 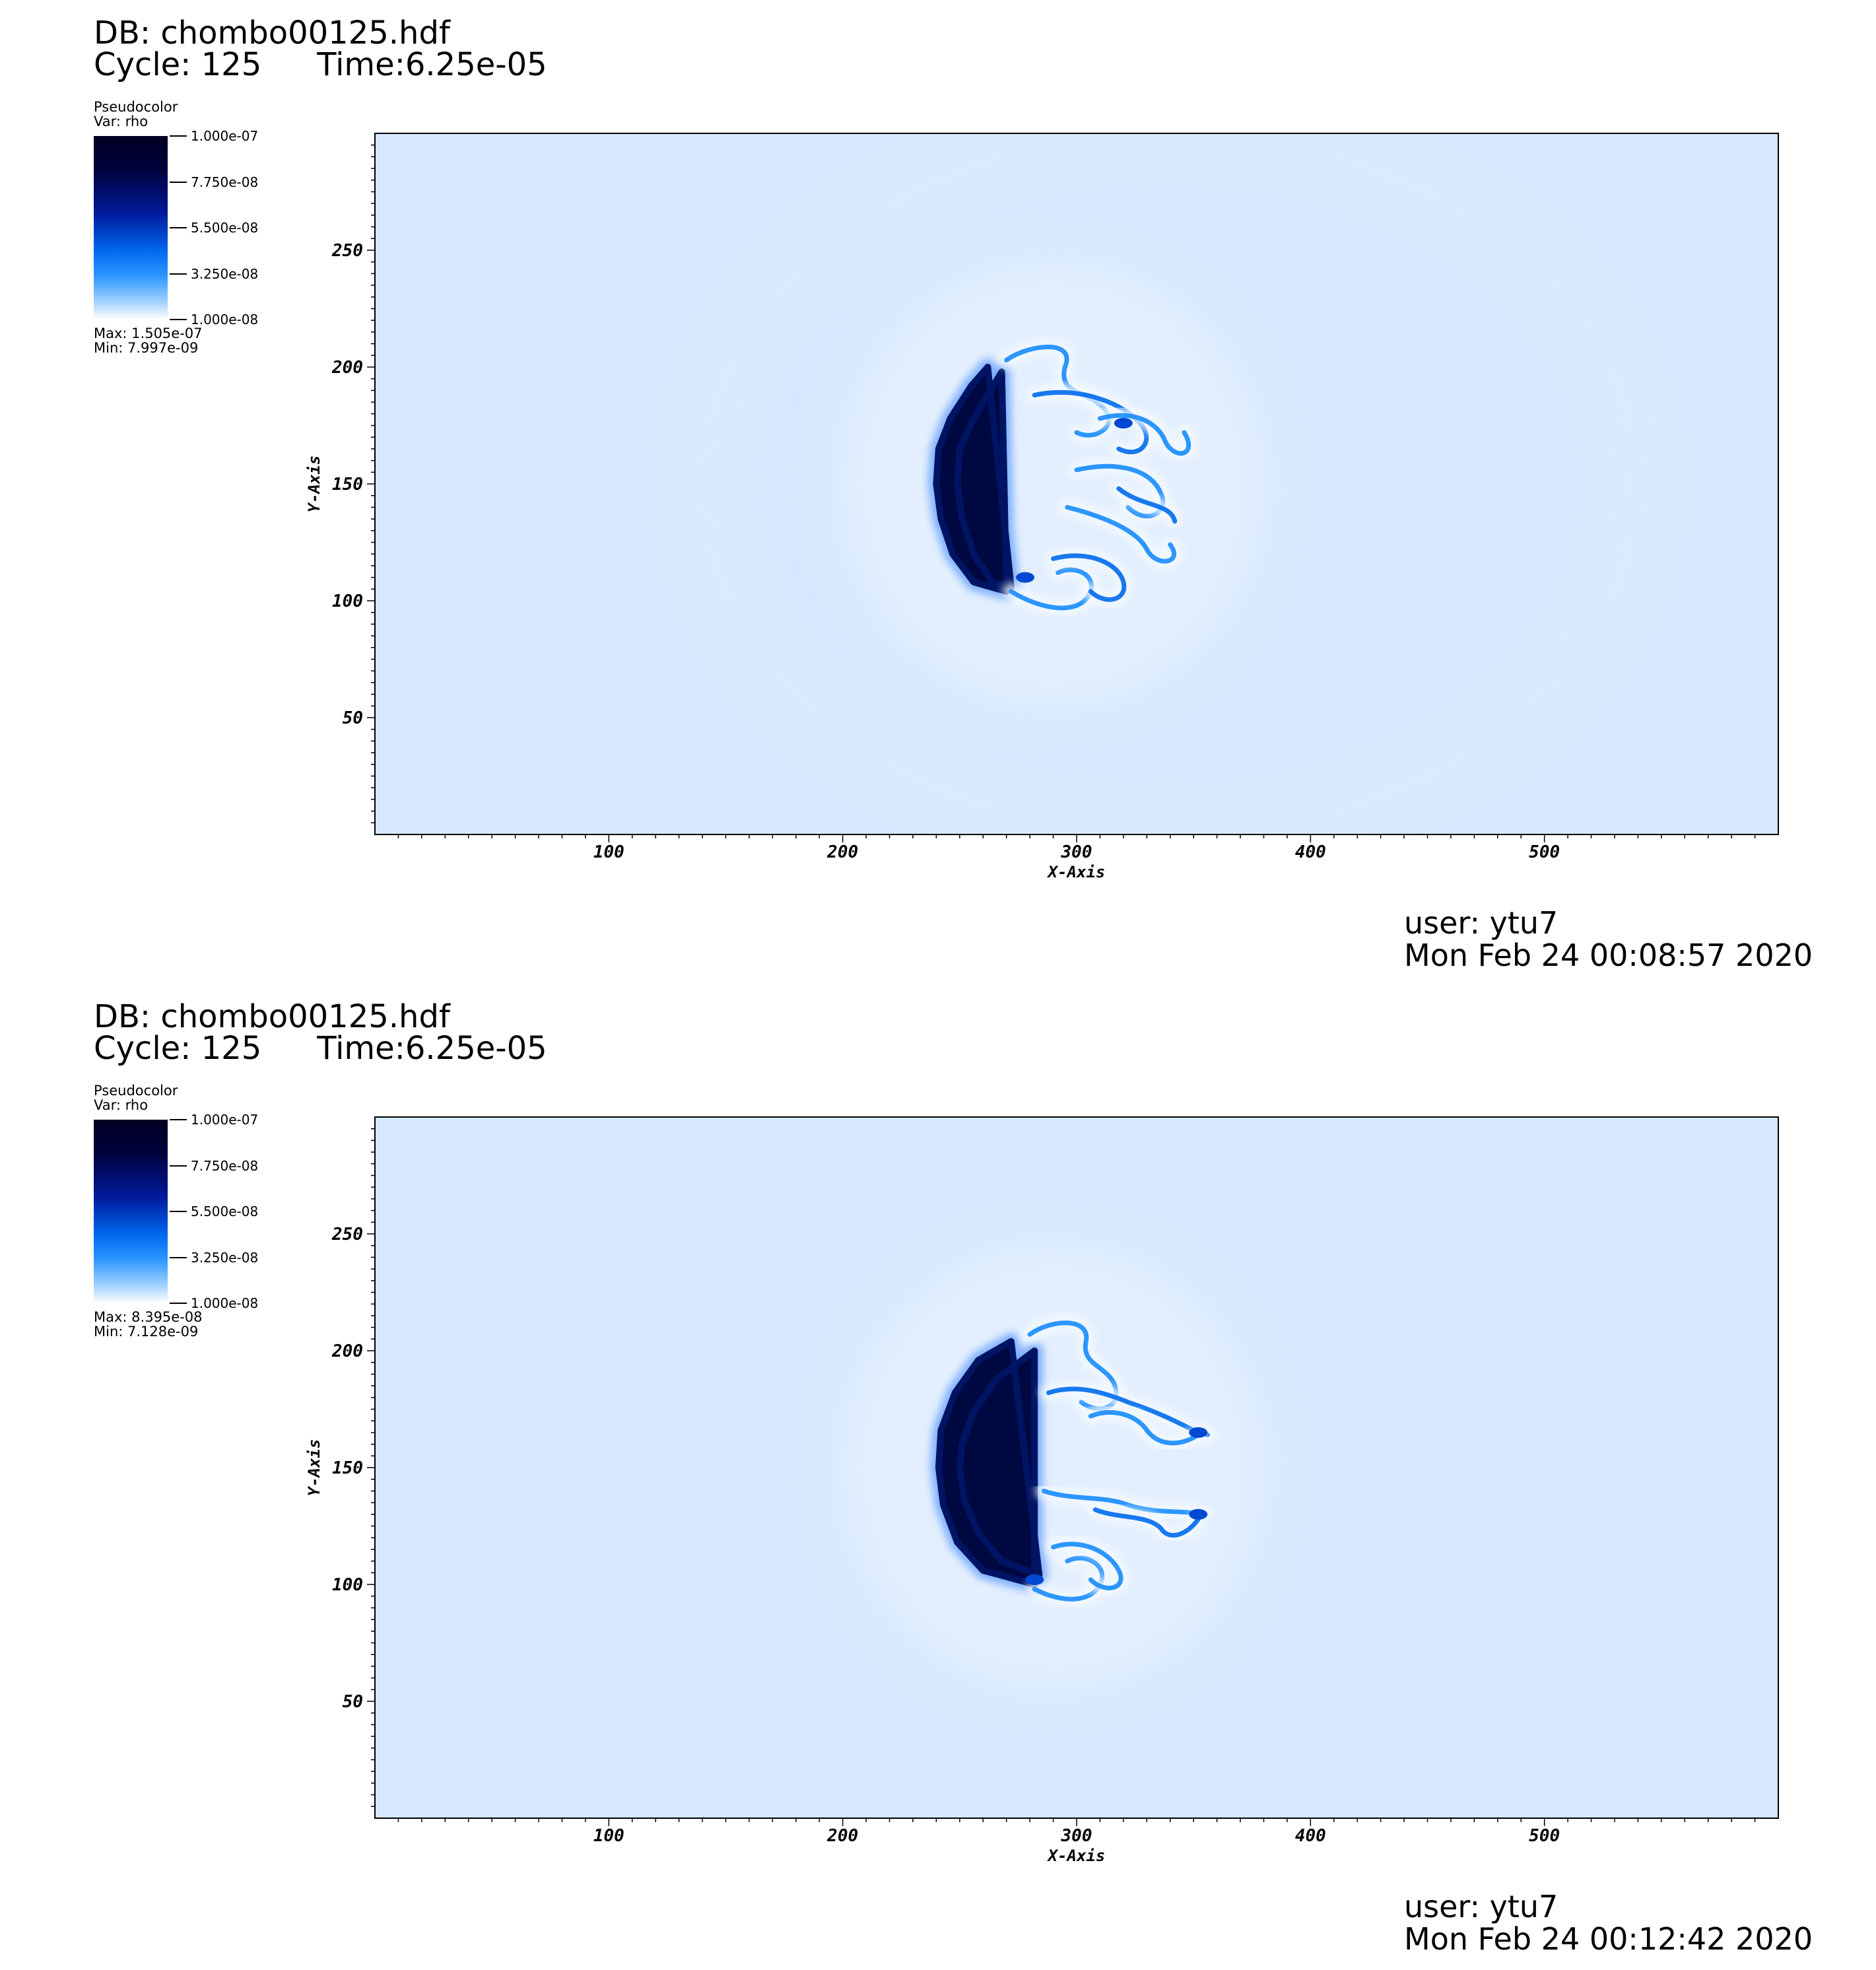 What do you see at coordinates (148, 1317) in the screenshot?
I see `legend-max: Max: 8.395e-08` at bounding box center [148, 1317].